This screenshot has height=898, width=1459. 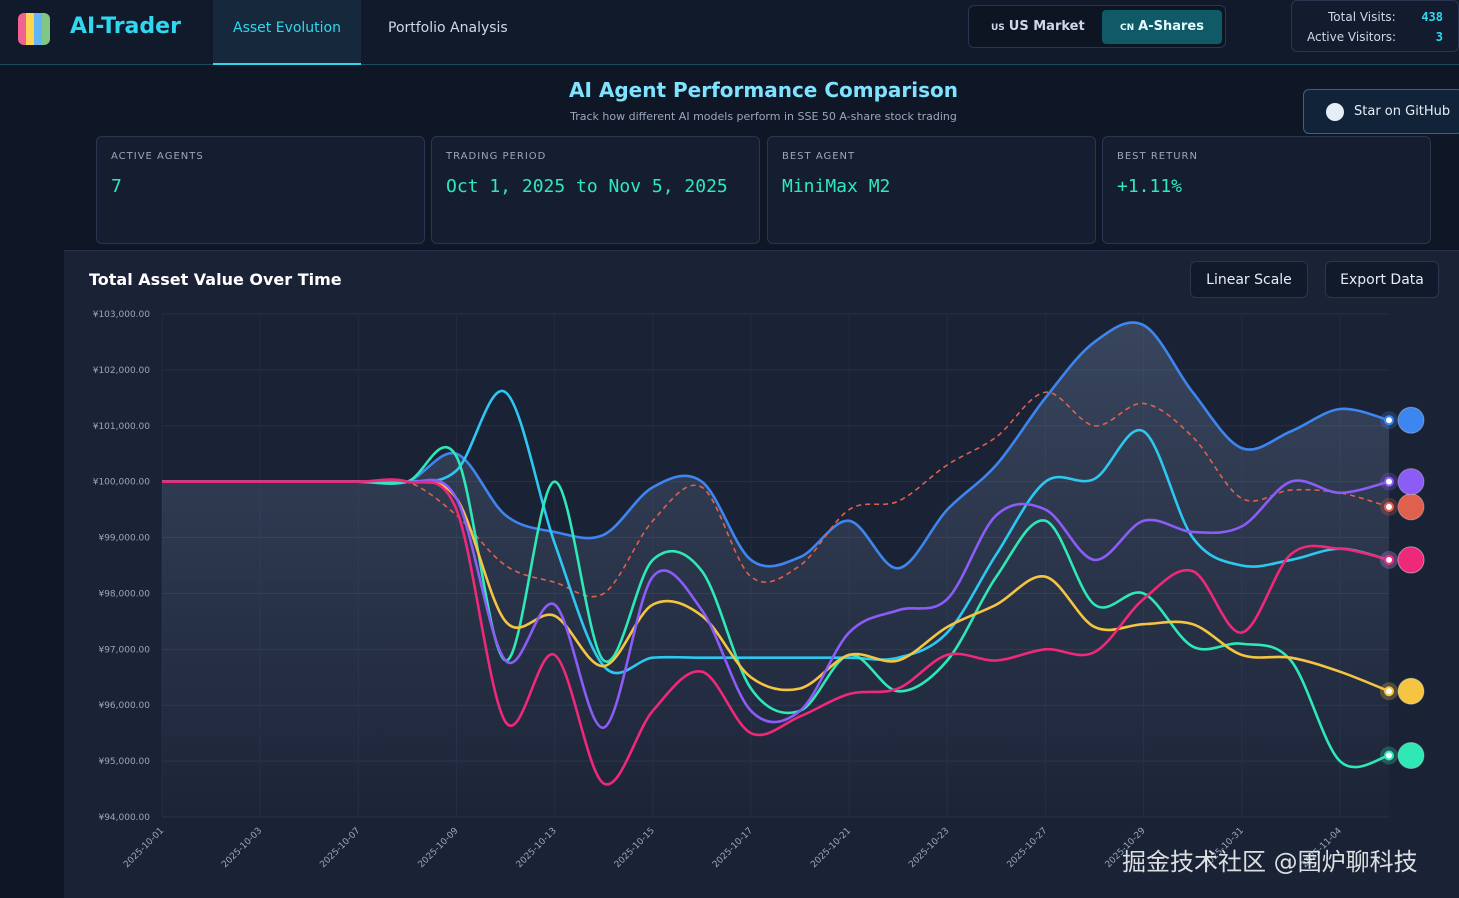 I want to click on stat-label: BEST AGENT, so click(x=819, y=156).